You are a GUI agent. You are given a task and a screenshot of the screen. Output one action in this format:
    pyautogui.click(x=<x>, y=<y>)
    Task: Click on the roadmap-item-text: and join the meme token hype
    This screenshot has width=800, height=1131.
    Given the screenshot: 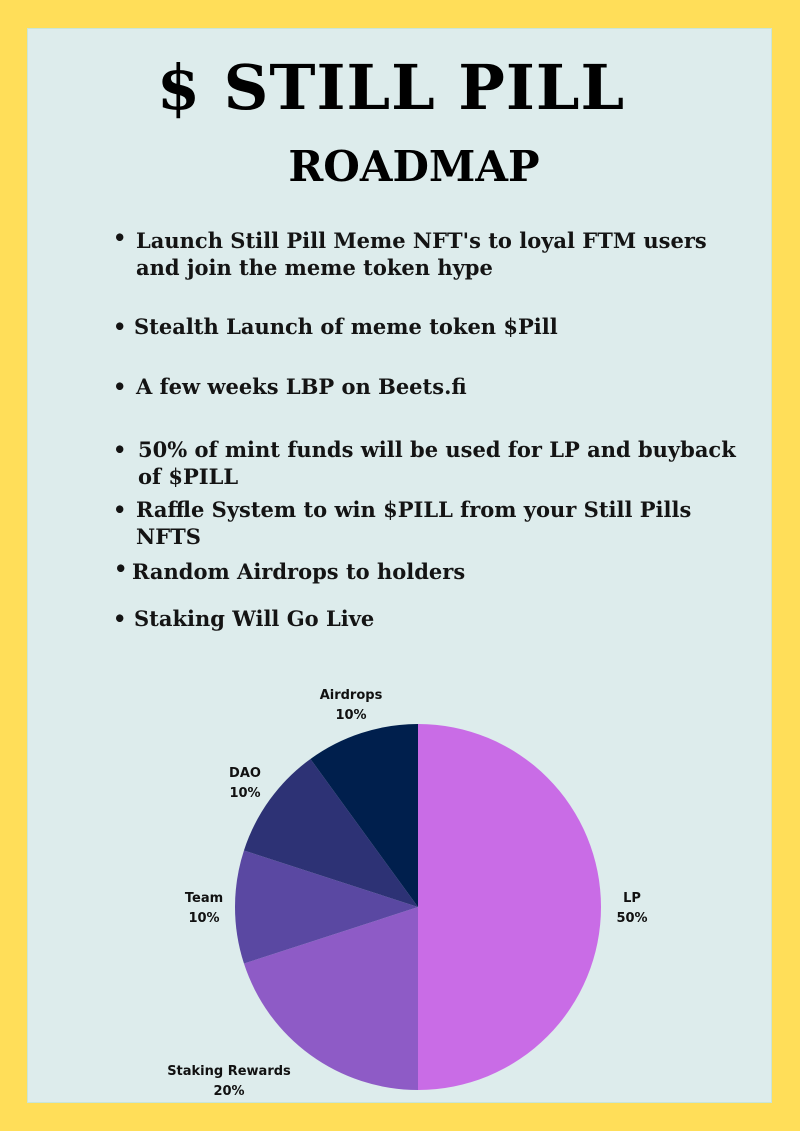 What is the action you would take?
    pyautogui.click(x=314, y=267)
    